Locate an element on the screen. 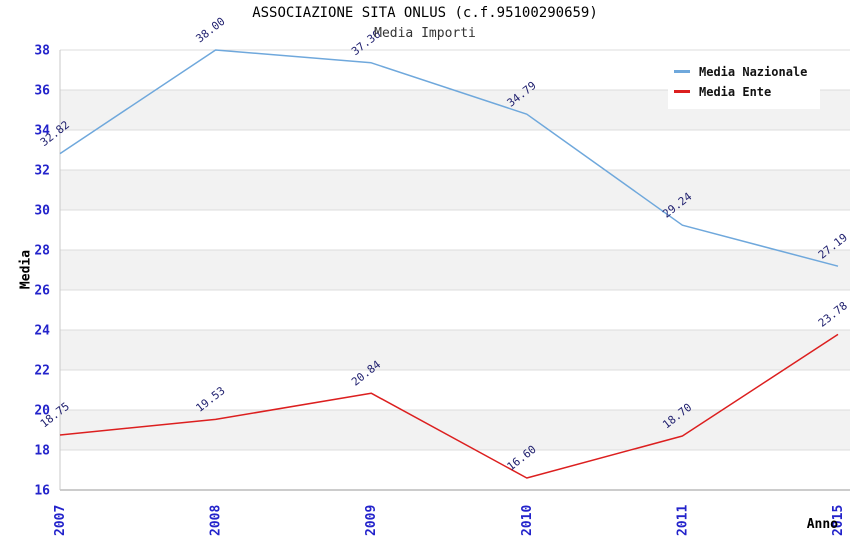  legend-item-media-nazionale: Media Nazionale is located at coordinates (744, 71).